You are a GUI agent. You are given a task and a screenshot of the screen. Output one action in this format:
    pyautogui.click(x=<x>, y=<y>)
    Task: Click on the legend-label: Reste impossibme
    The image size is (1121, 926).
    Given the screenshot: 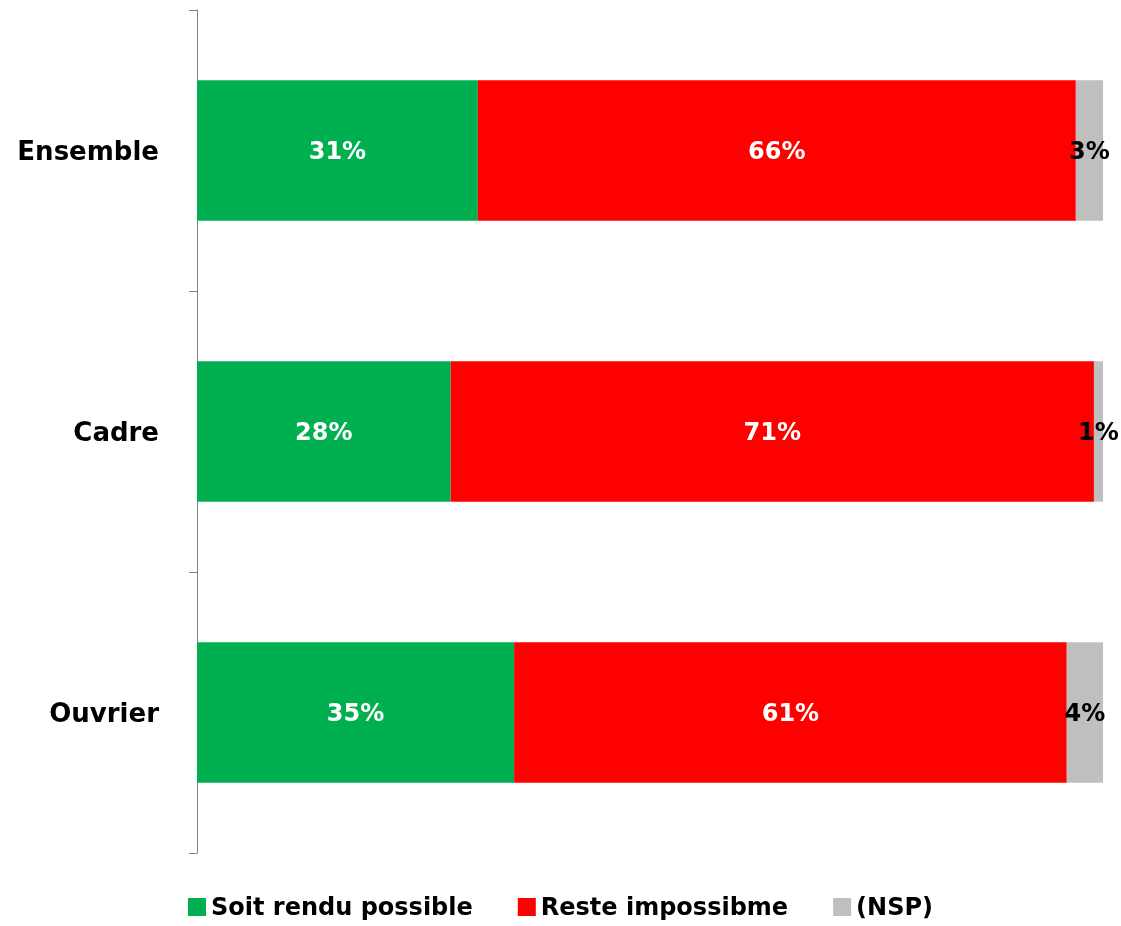 What is the action you would take?
    pyautogui.click(x=664, y=907)
    